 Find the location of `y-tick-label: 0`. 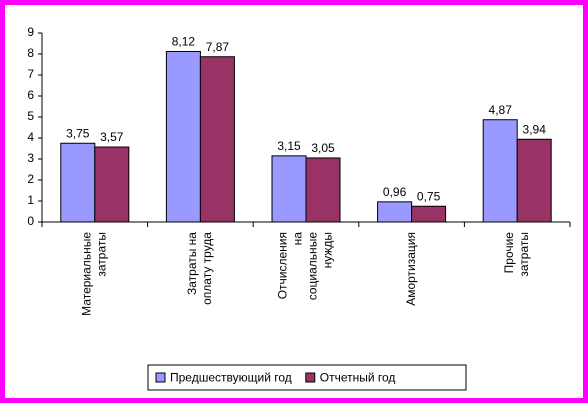

y-tick-label: 0 is located at coordinates (30, 221).